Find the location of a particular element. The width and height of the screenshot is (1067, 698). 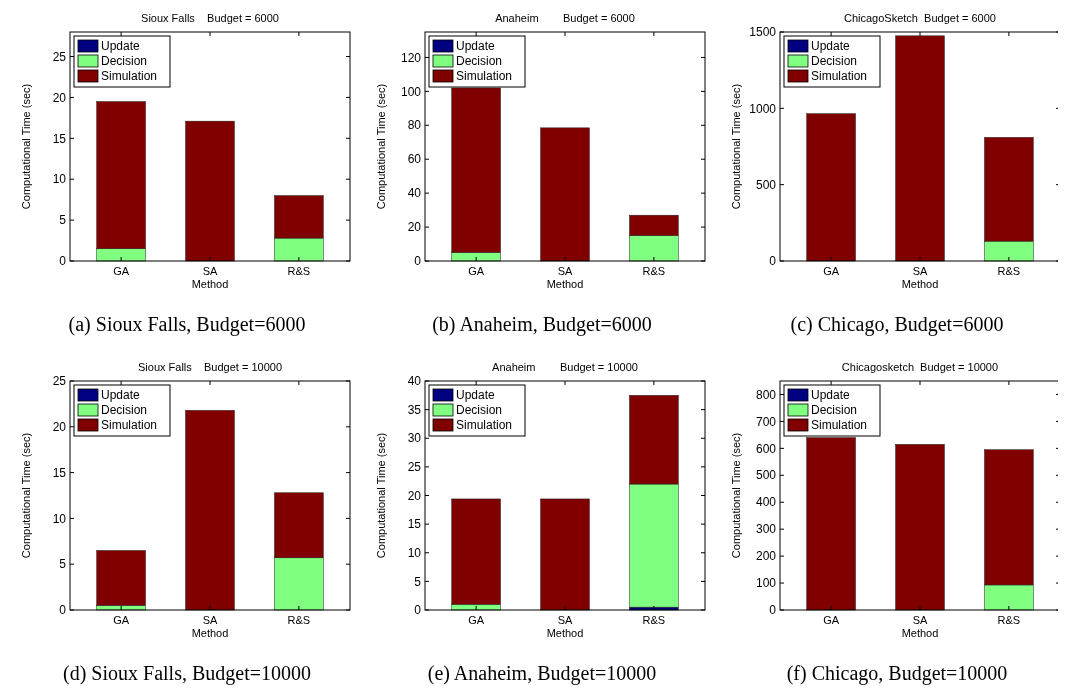

y-tick-label: 120 is located at coordinates (411, 57).